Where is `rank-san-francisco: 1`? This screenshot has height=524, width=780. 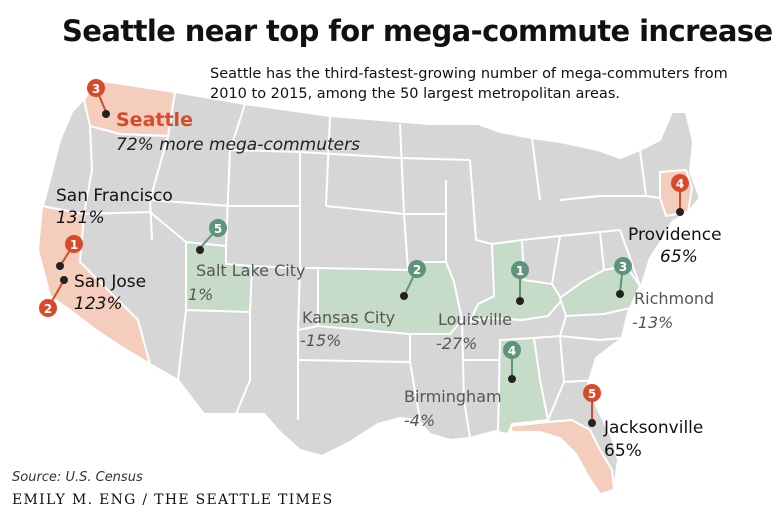 rank-san-francisco: 1 is located at coordinates (74, 245).